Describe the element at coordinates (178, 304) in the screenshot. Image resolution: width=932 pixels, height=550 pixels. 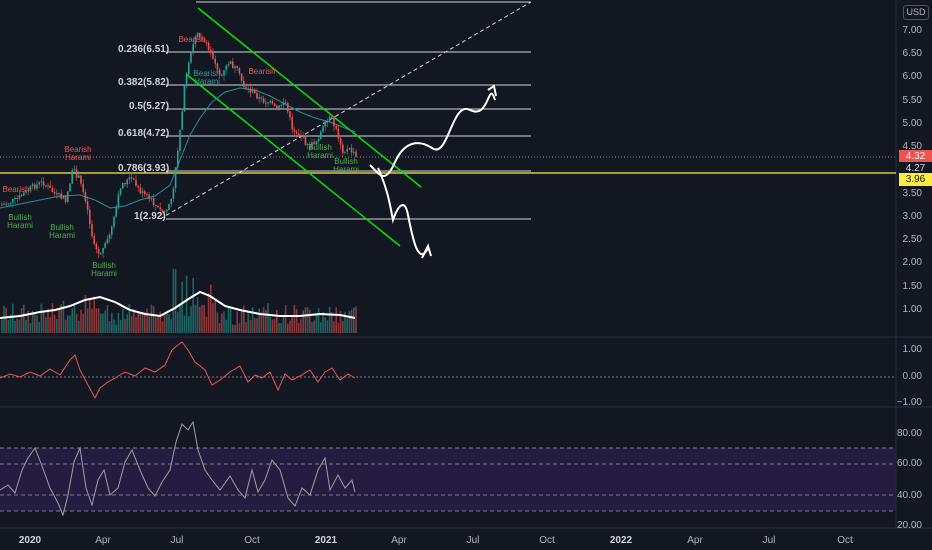
I see `volume-ma` at that location.